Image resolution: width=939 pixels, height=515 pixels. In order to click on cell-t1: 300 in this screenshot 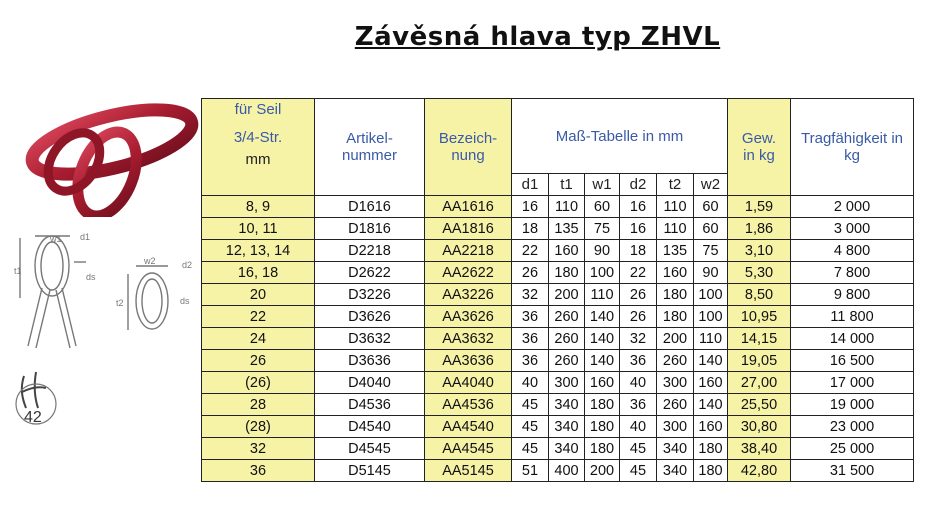, I will do `click(566, 382)`.